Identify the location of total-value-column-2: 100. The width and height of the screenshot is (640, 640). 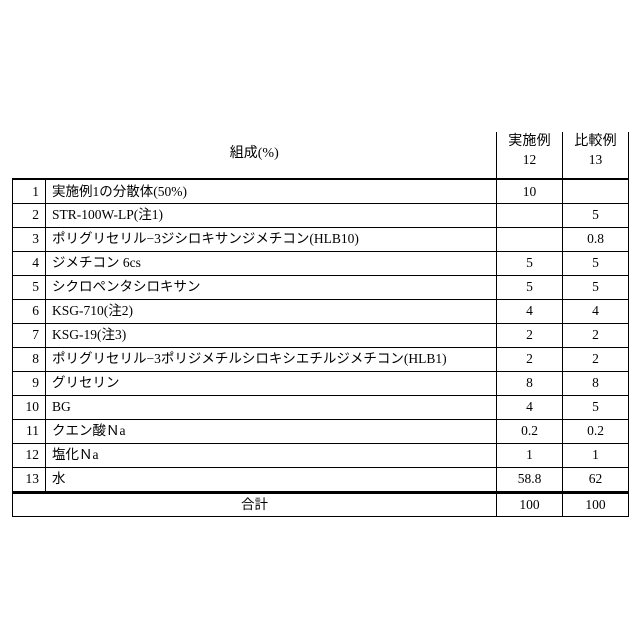
(595, 504).